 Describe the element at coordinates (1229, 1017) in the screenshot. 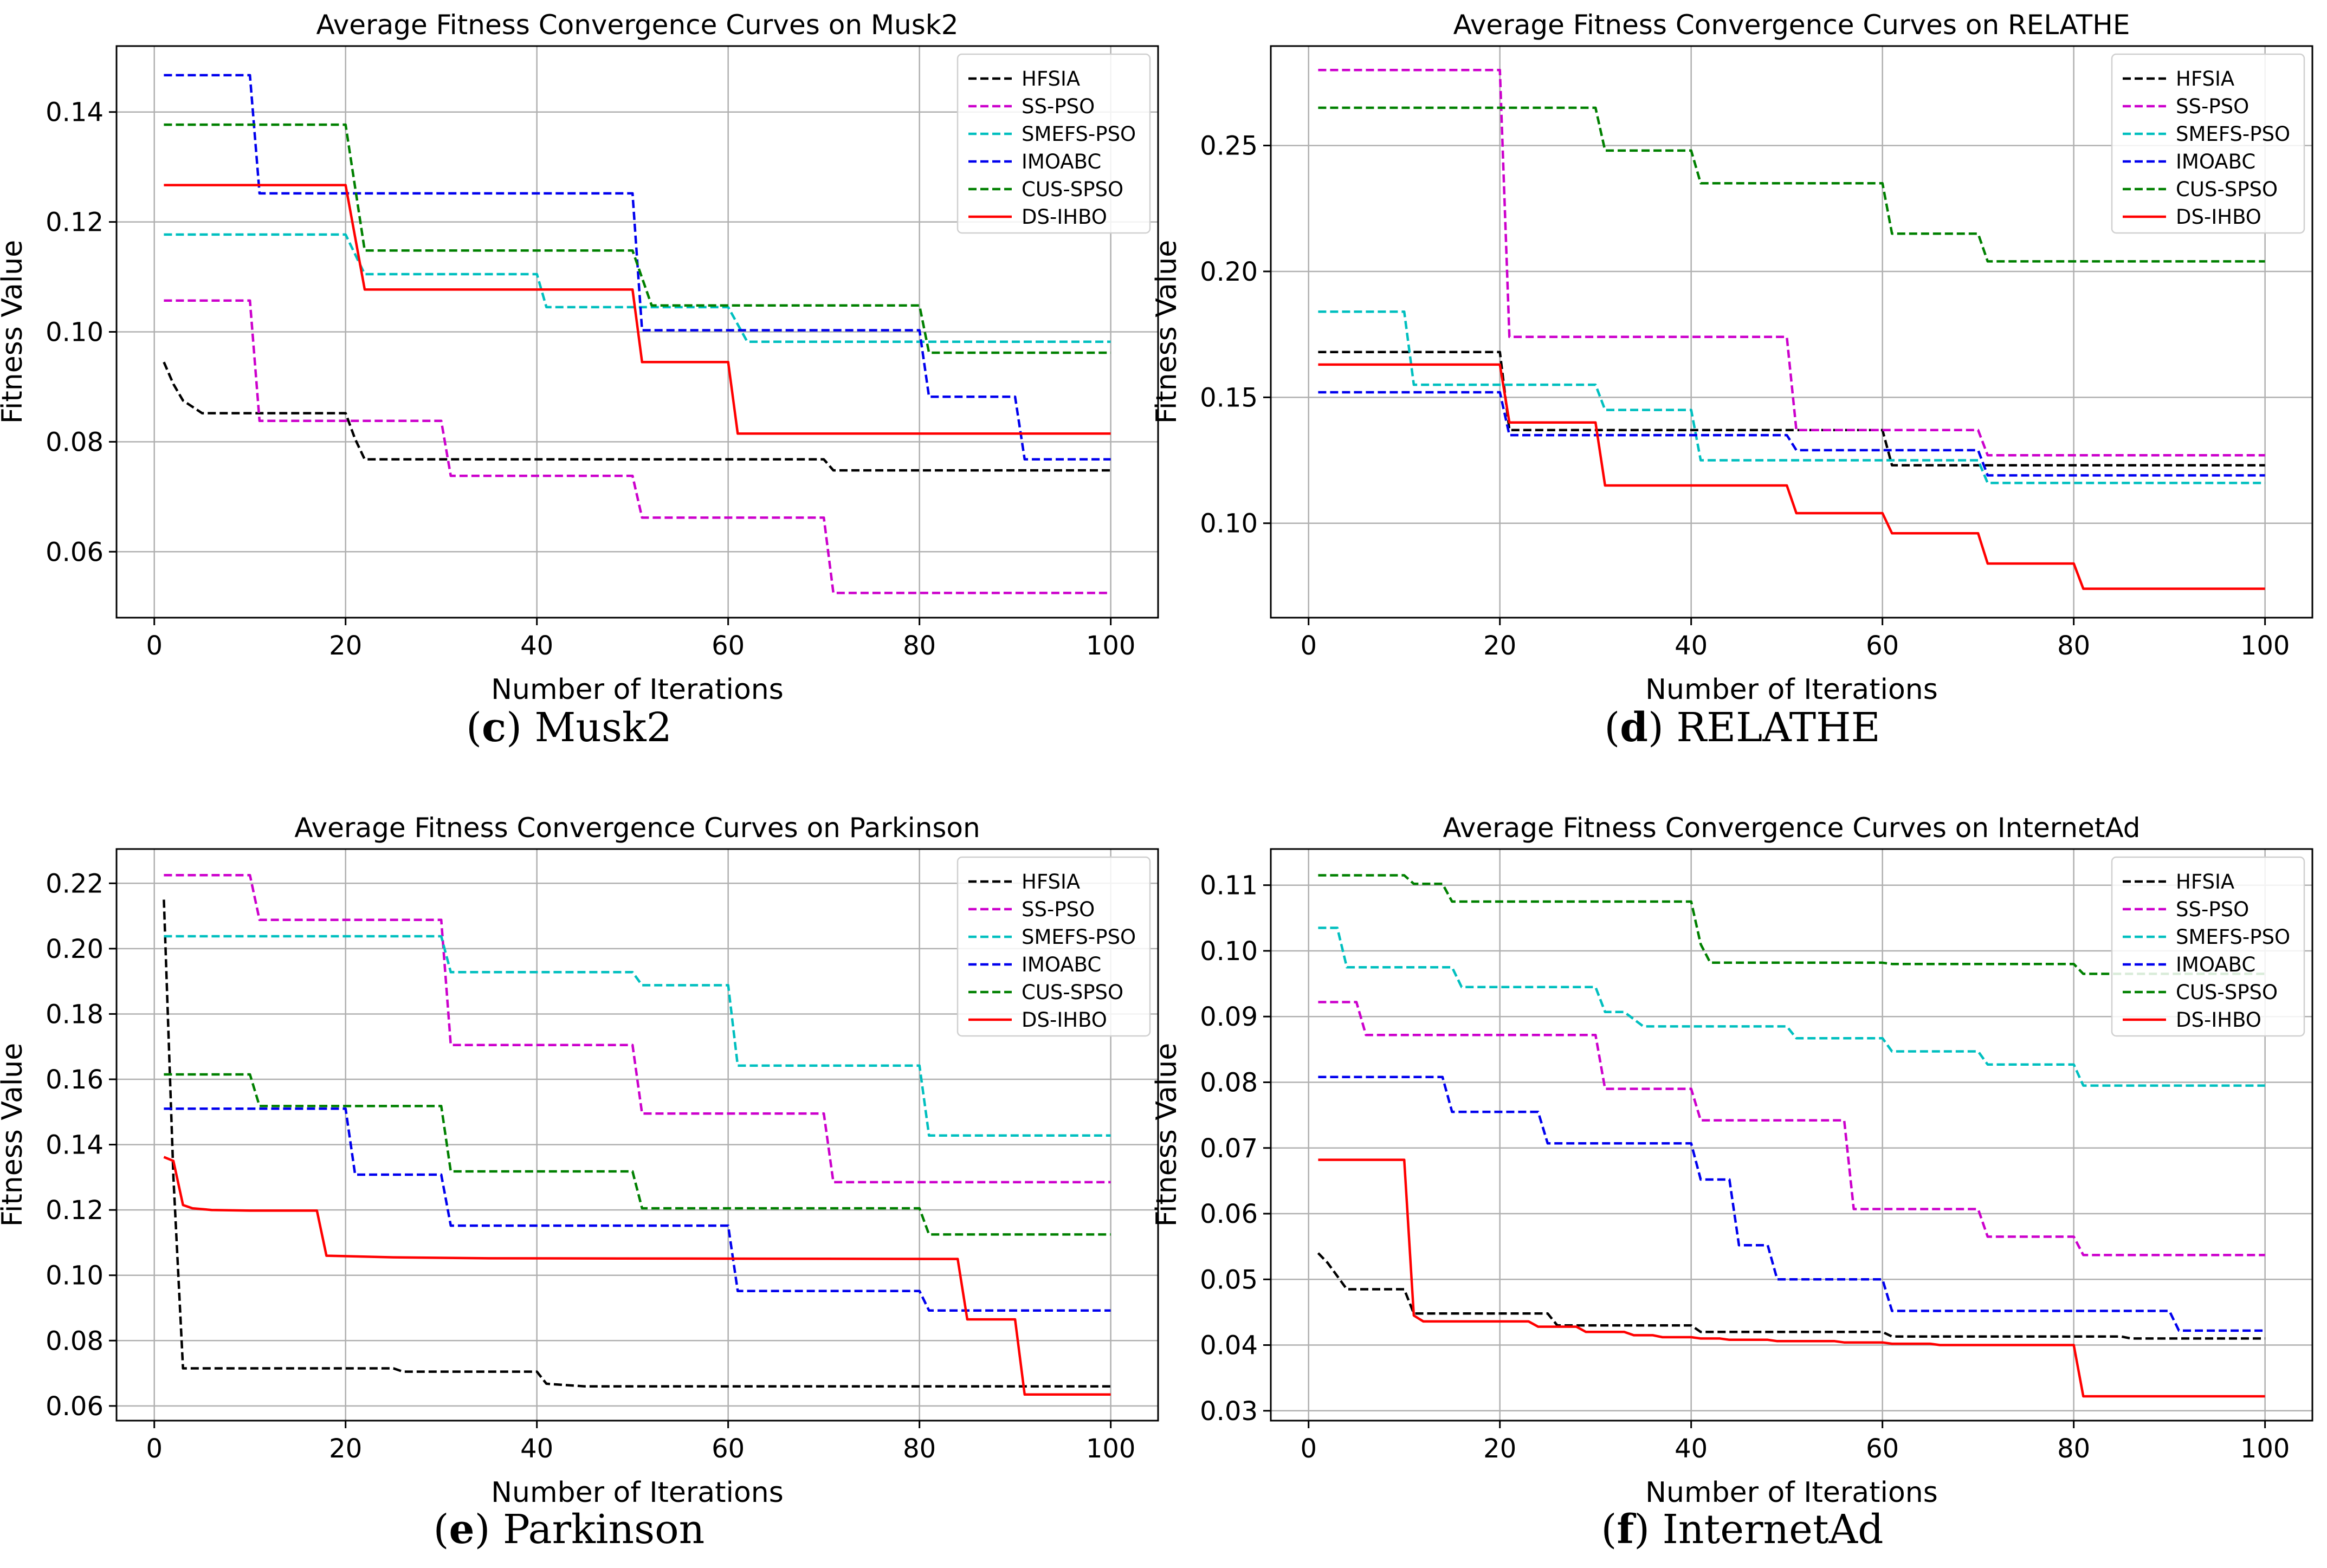

I see `y-tick-label: 0.09` at that location.